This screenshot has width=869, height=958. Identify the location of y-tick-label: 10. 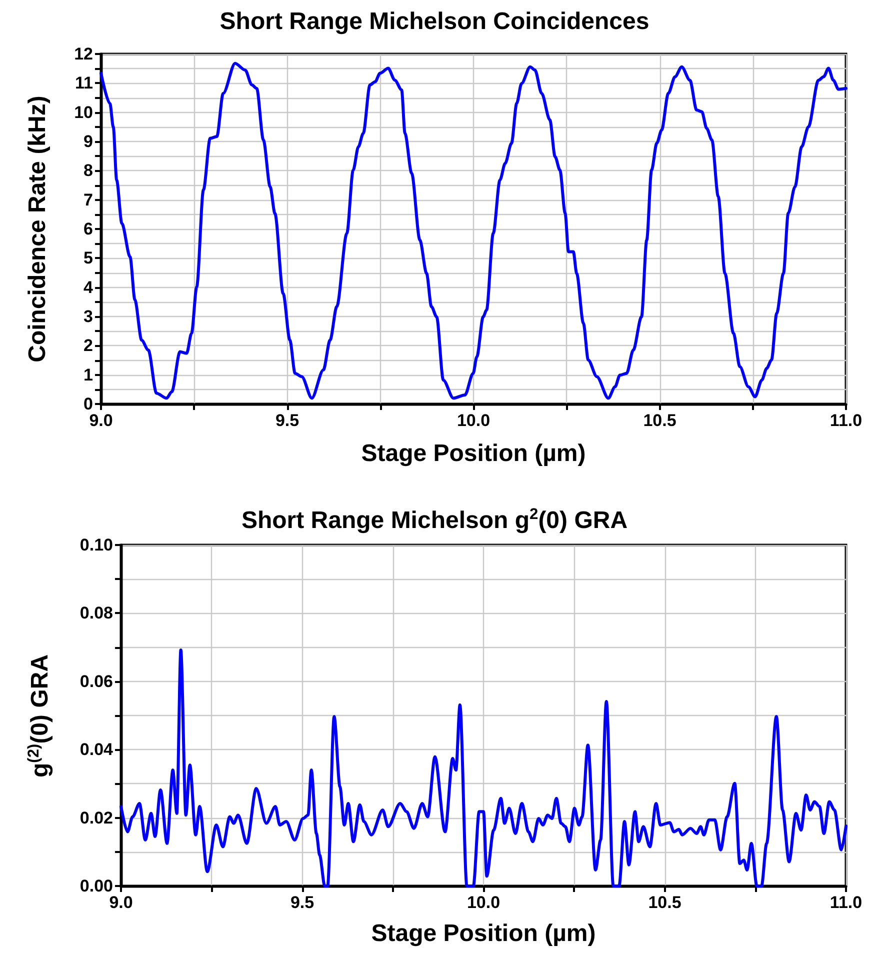
(83, 112).